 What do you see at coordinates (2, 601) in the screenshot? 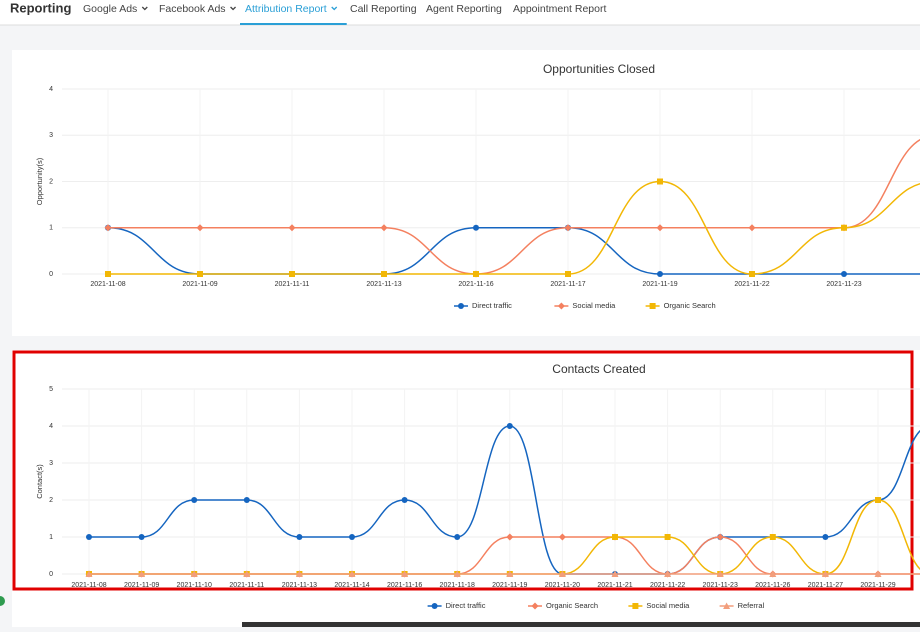
I see `status-dot` at bounding box center [2, 601].